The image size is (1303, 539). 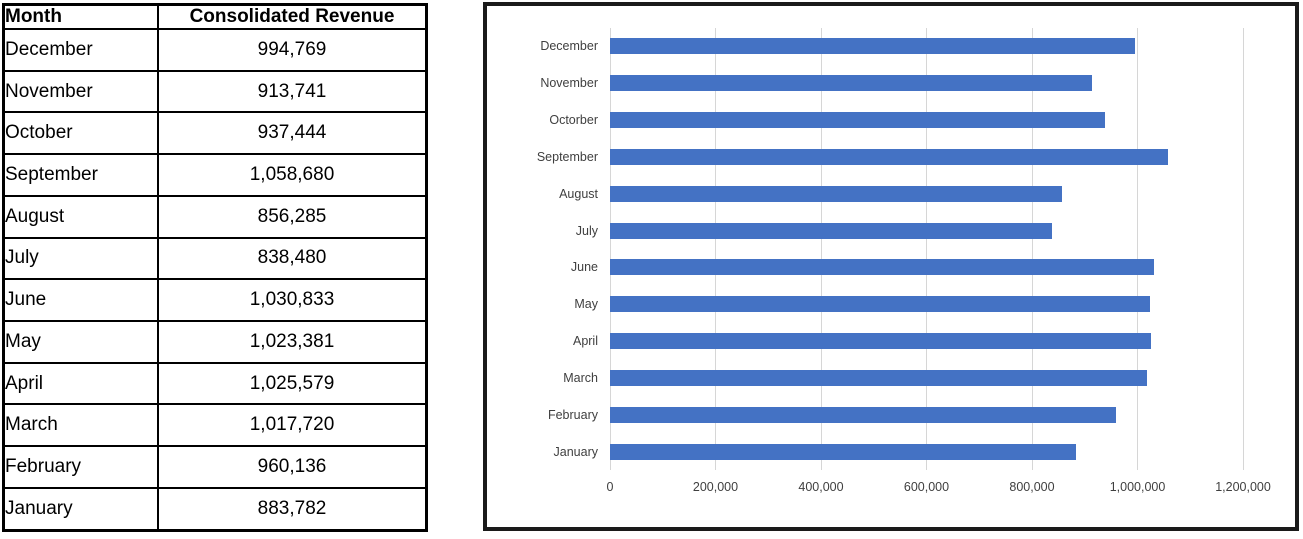 I want to click on month-cell: March, so click(x=80, y=425).